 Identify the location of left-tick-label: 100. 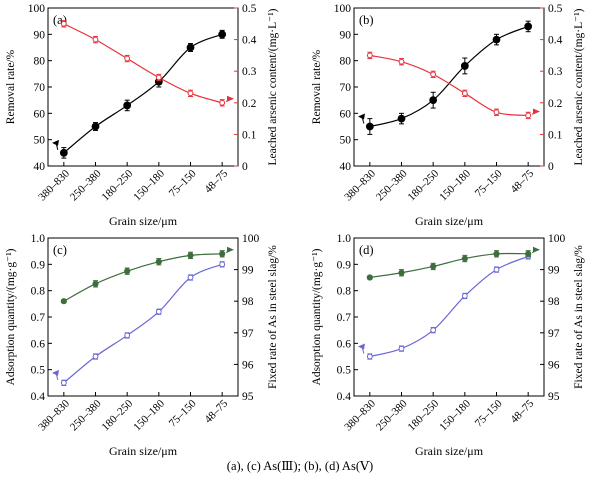
(343, 9).